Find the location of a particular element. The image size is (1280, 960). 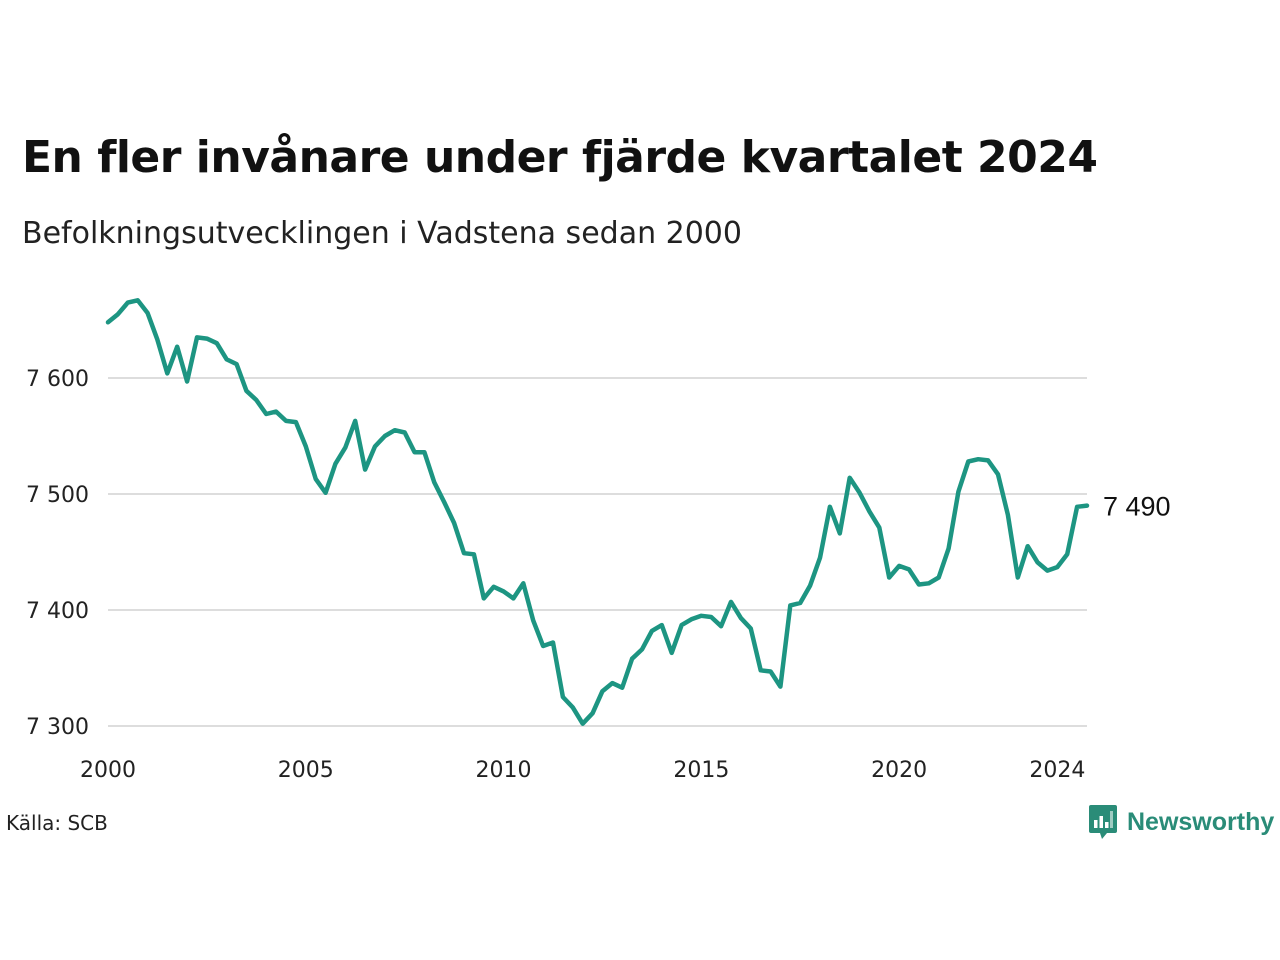

y-axis-ticks: 7 300 7 400 7 500 7 600 is located at coordinates (57, 553).